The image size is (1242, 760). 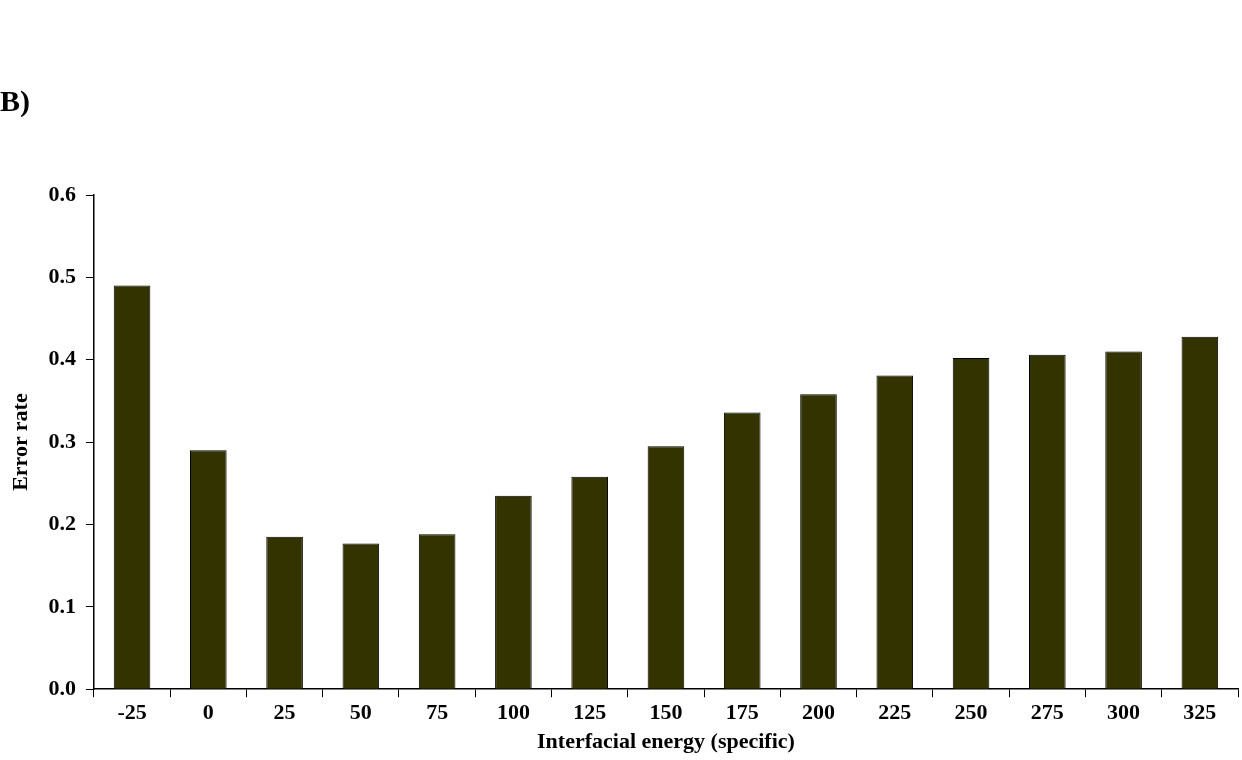 I want to click on x-tick-label: 250, so click(x=971, y=712).